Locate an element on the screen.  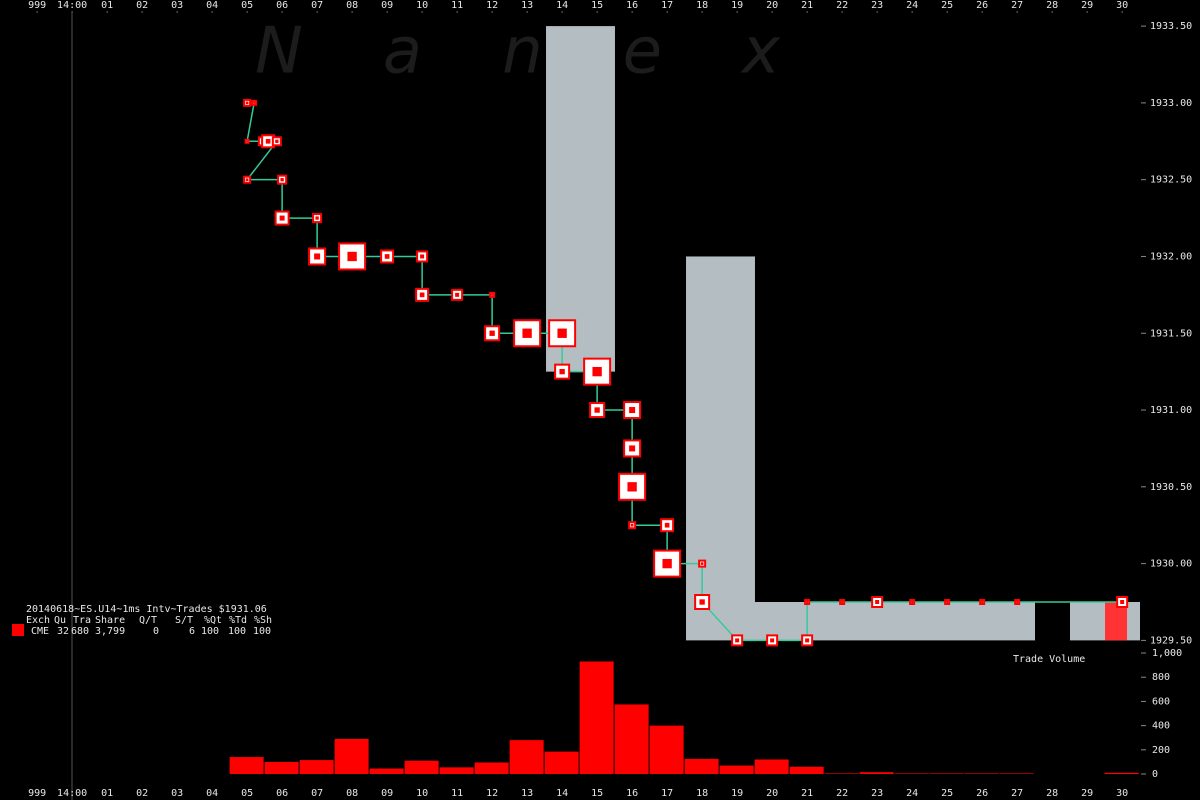
y-tick-label: 1931.50 is located at coordinates (1171, 333).